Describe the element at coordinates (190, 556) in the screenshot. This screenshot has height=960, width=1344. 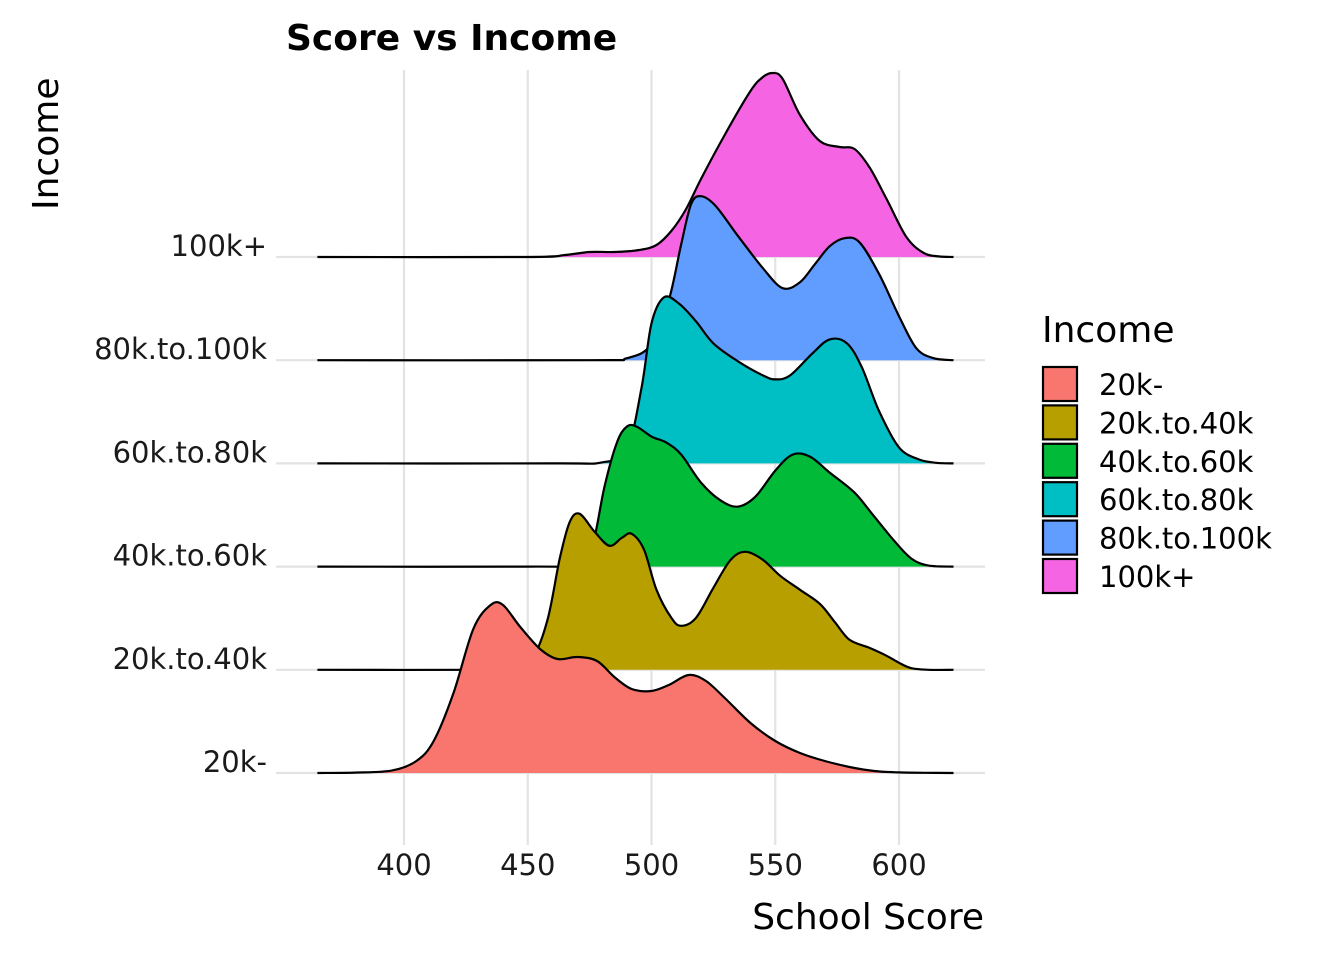
I see `y-tick-label: 40k.to.60k` at that location.